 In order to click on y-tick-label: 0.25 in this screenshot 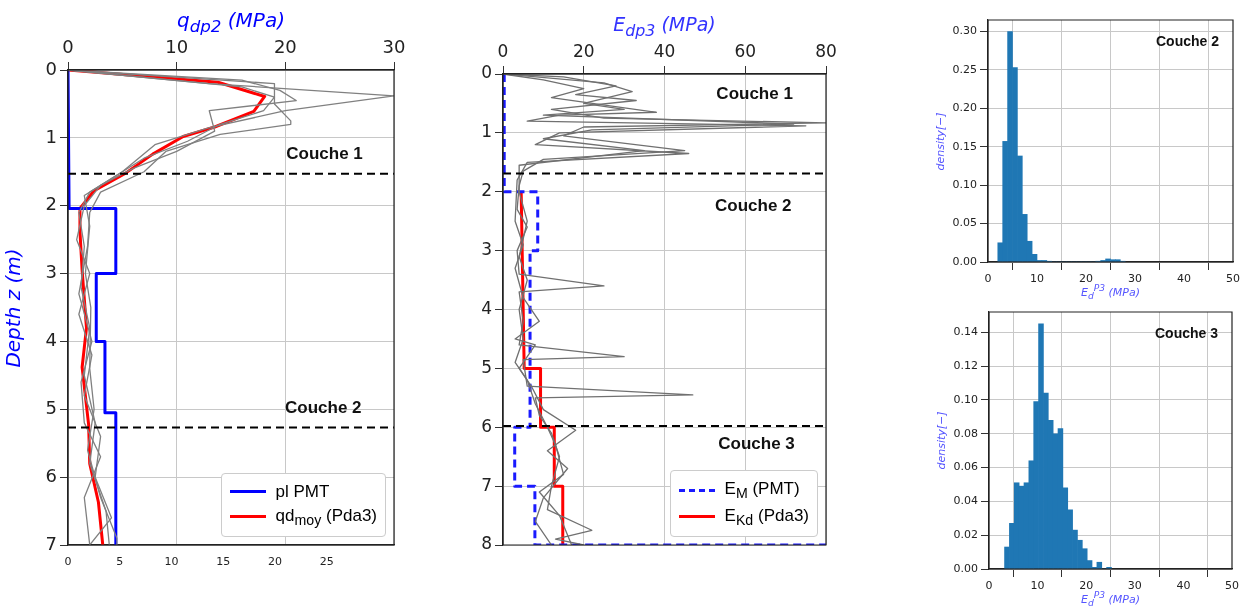, I will do `click(964, 69)`.